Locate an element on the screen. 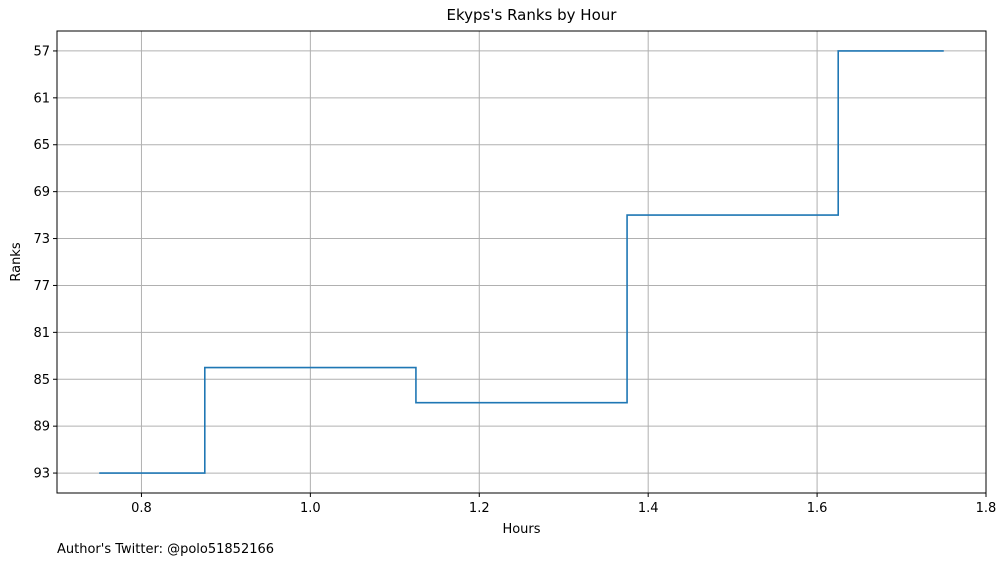  x-tick-label: 1.4 is located at coordinates (648, 508).